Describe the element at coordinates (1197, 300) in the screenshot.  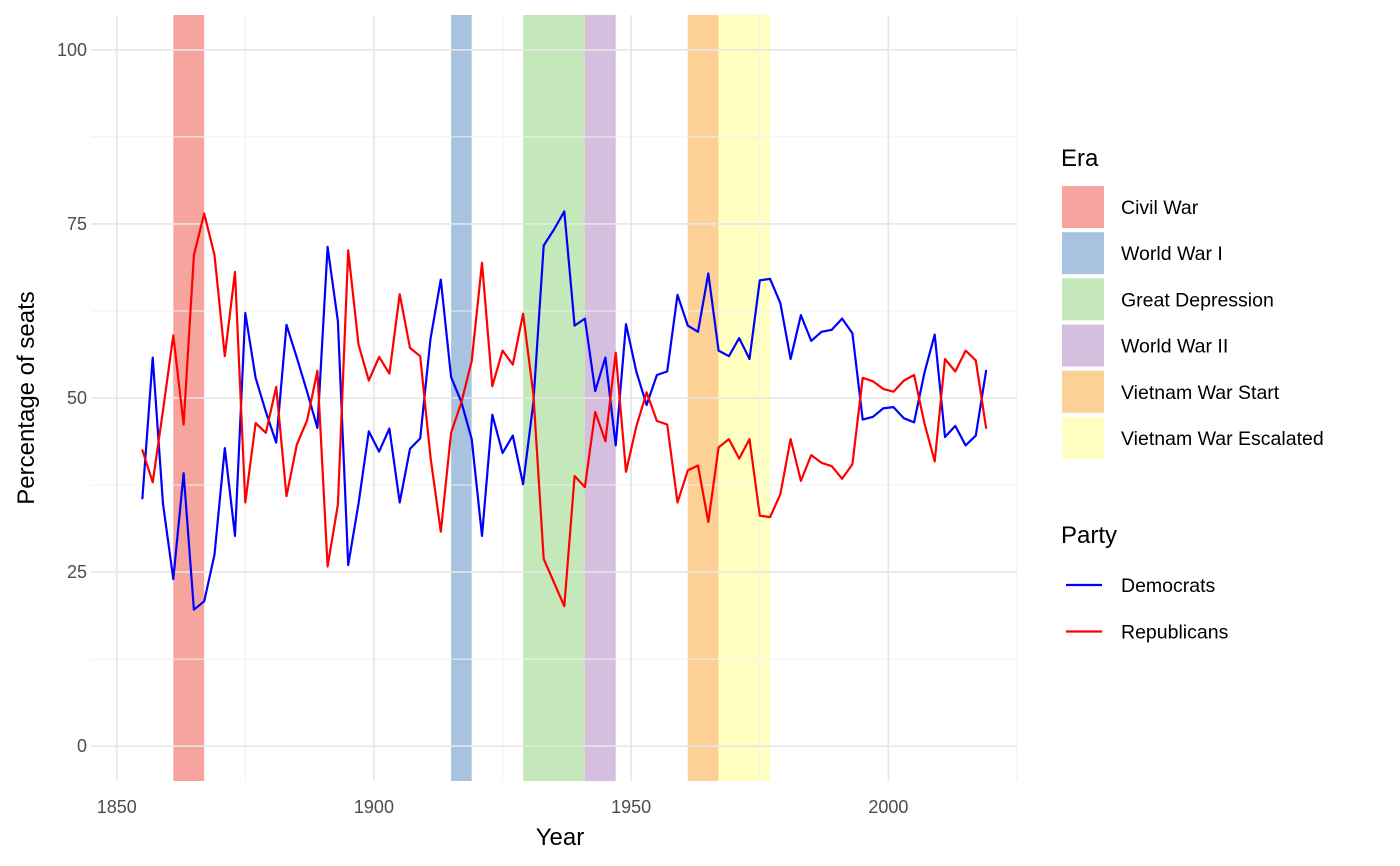
I see `era-legend-label: Great Depression` at that location.